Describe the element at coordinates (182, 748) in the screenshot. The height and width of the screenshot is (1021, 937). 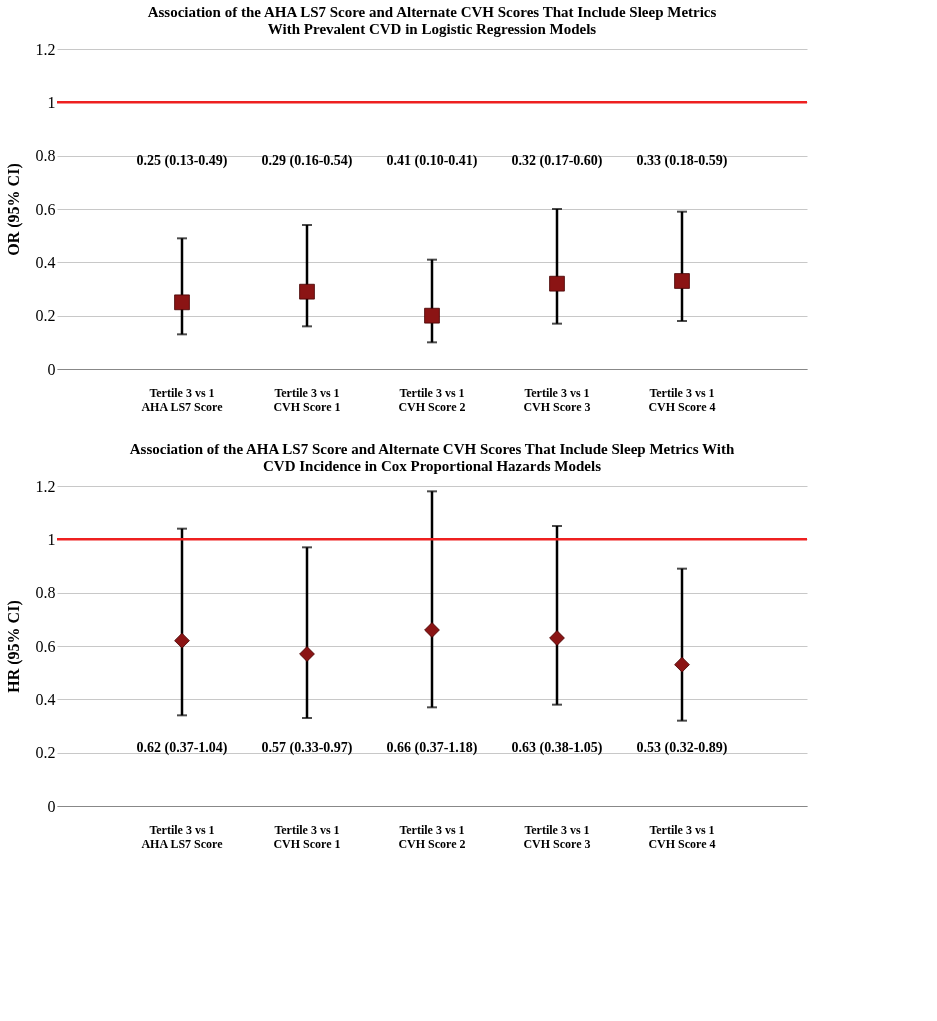
I see `annotation: 0.62 (0.37-1.04)` at that location.